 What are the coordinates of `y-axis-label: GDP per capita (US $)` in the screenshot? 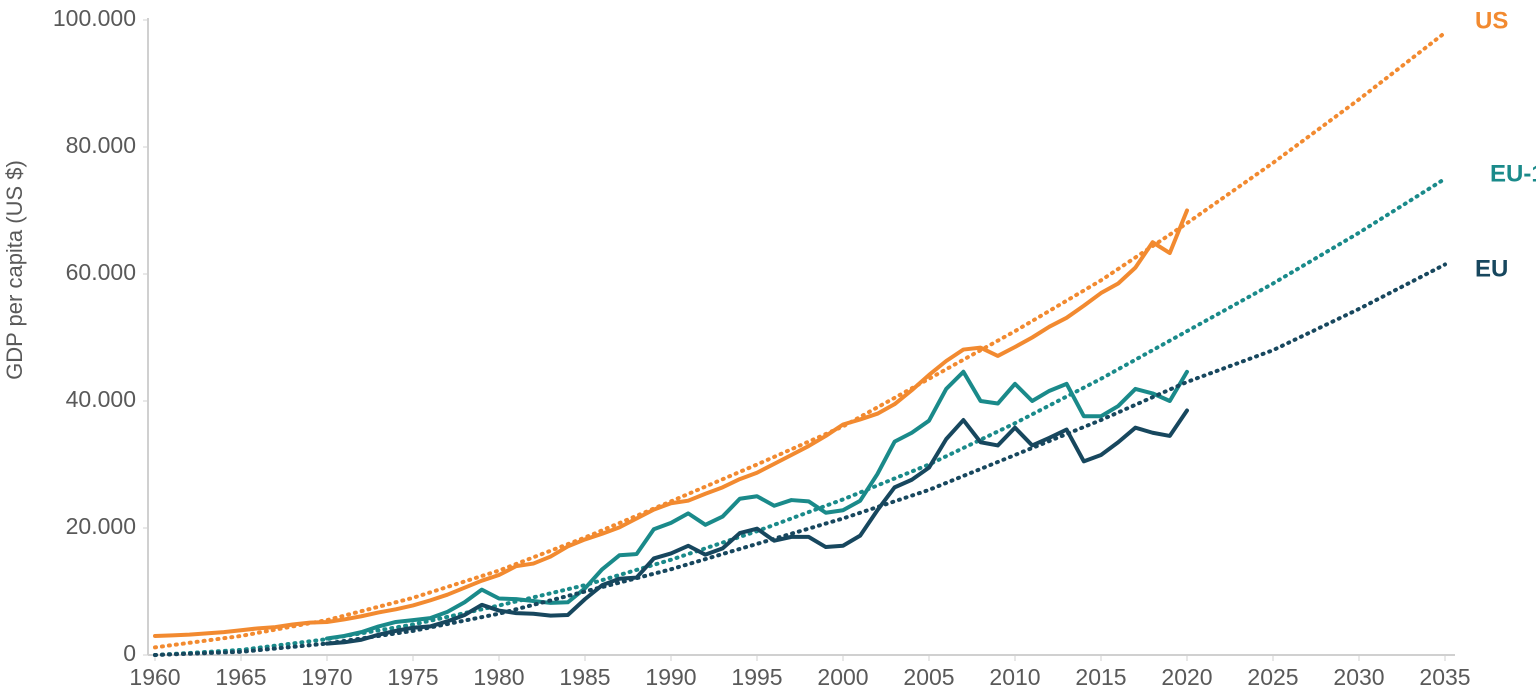 It's located at (14, 270).